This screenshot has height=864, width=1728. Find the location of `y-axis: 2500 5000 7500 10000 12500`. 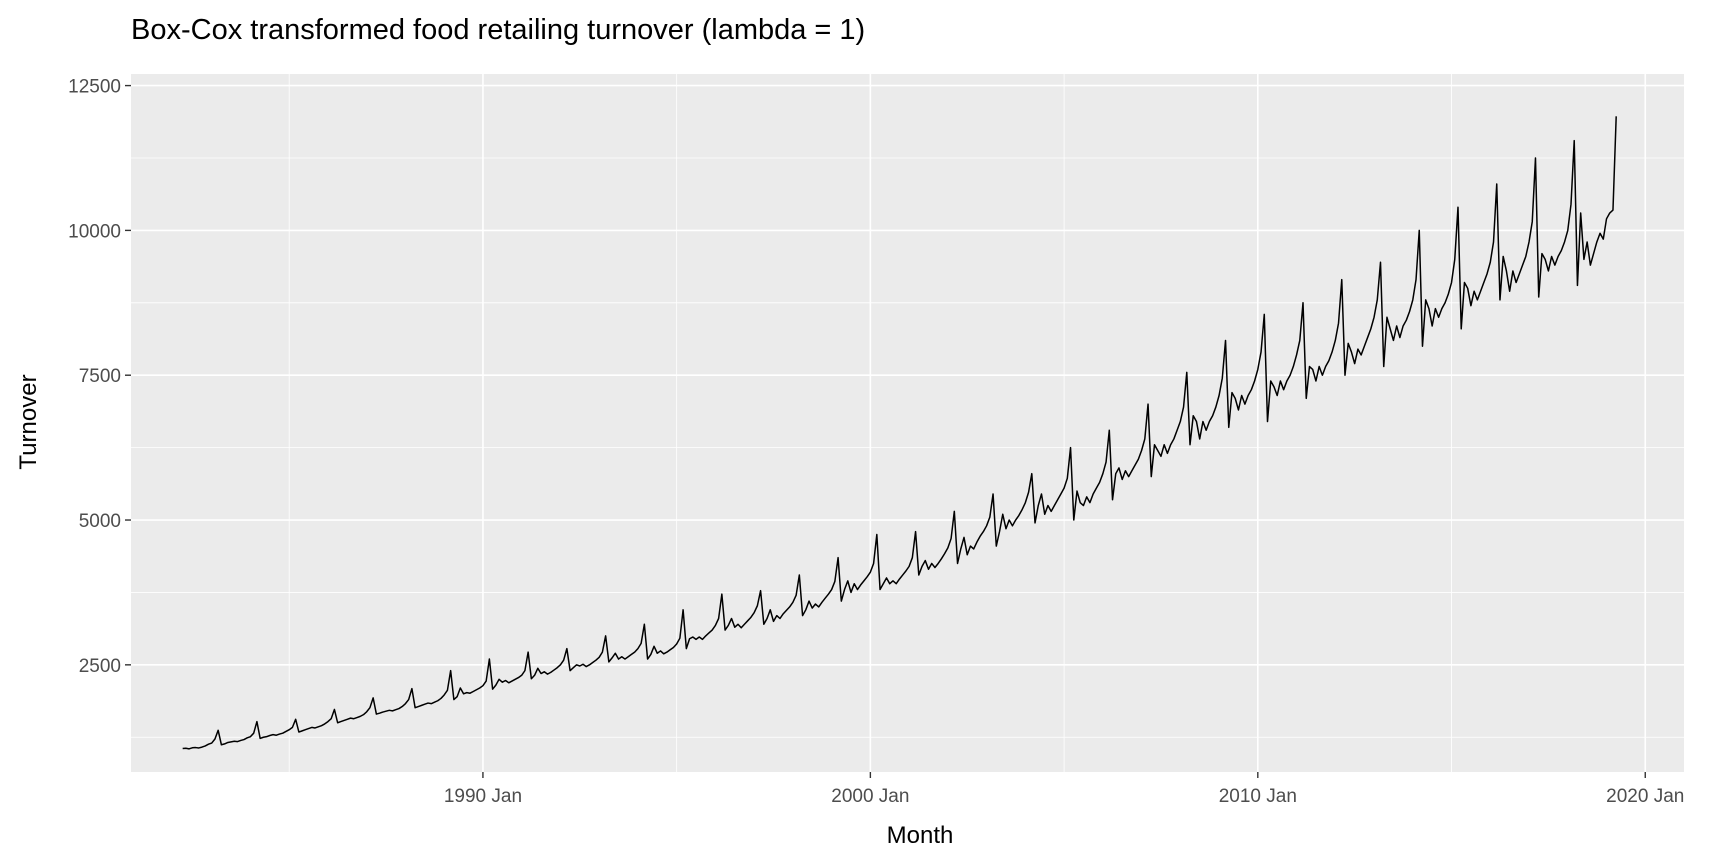

y-axis: 2500 5000 7500 10000 12500 is located at coordinates (99, 377).